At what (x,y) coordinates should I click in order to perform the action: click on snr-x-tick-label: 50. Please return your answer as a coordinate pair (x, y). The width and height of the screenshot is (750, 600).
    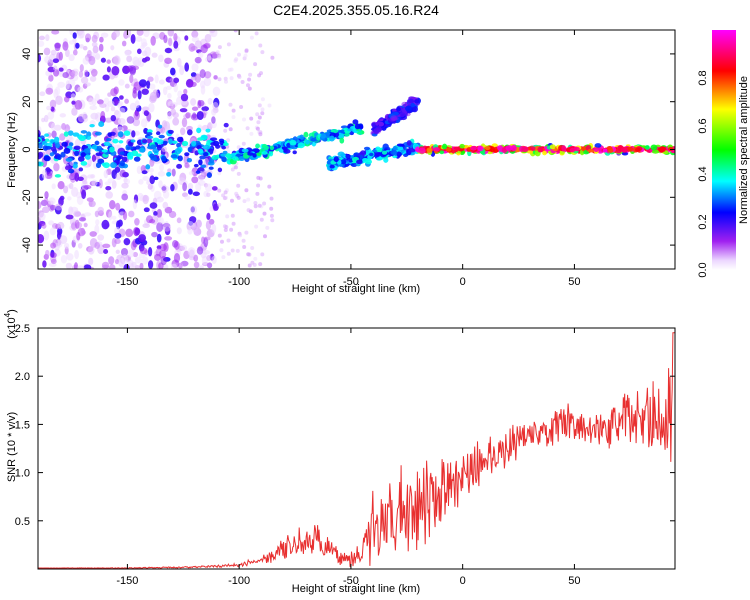
    Looking at the image, I should click on (574, 581).